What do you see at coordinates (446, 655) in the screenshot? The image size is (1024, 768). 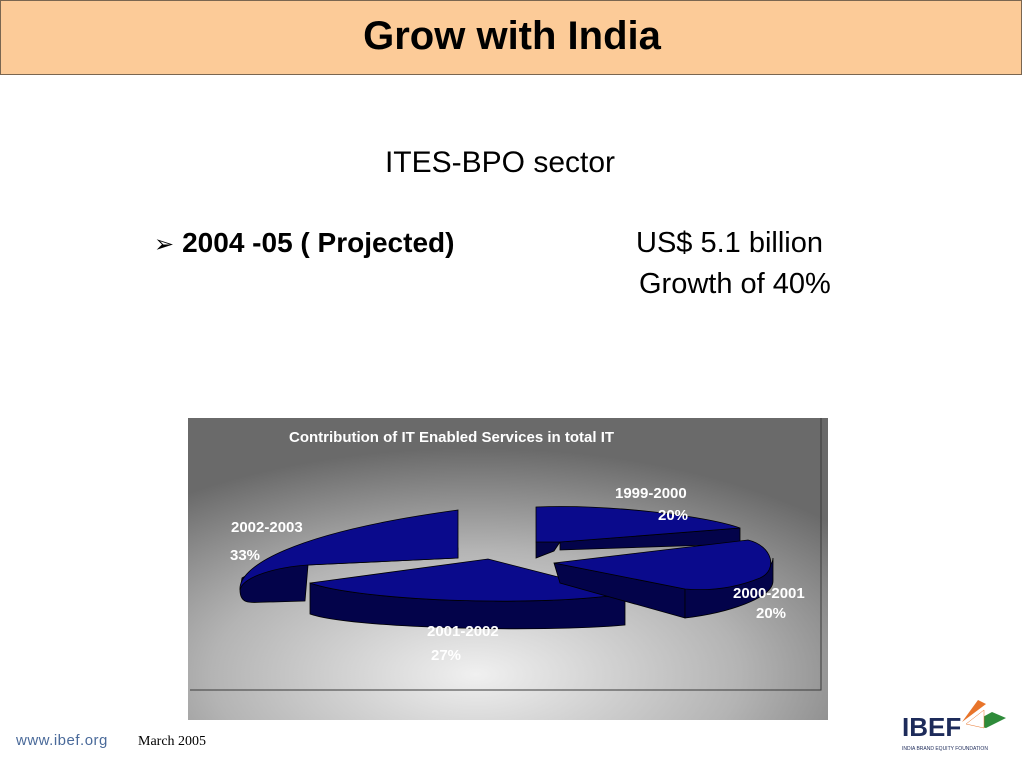 I see `slice-value-2001-2002: 27%` at bounding box center [446, 655].